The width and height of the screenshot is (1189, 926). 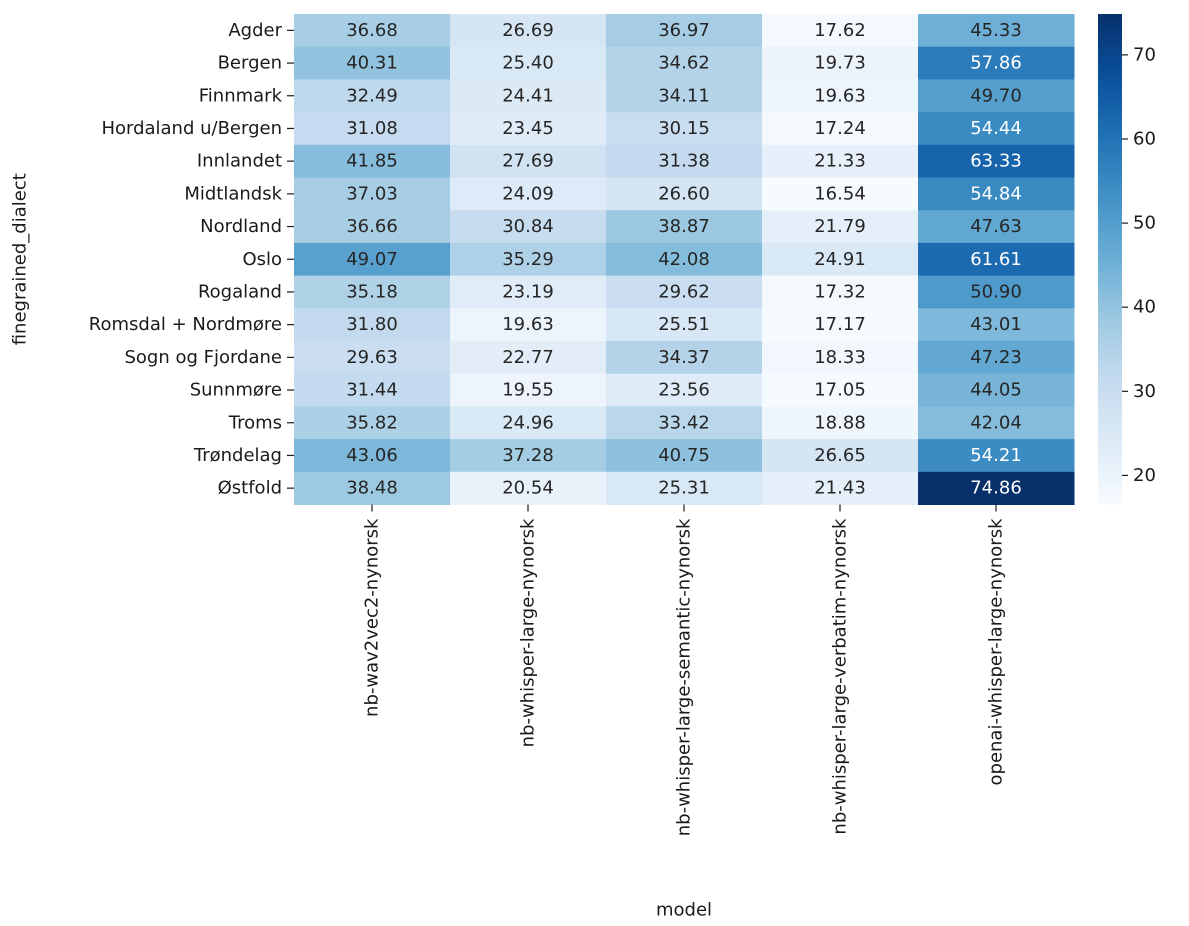 I want to click on cell-value-label: 19.73, so click(x=840, y=63).